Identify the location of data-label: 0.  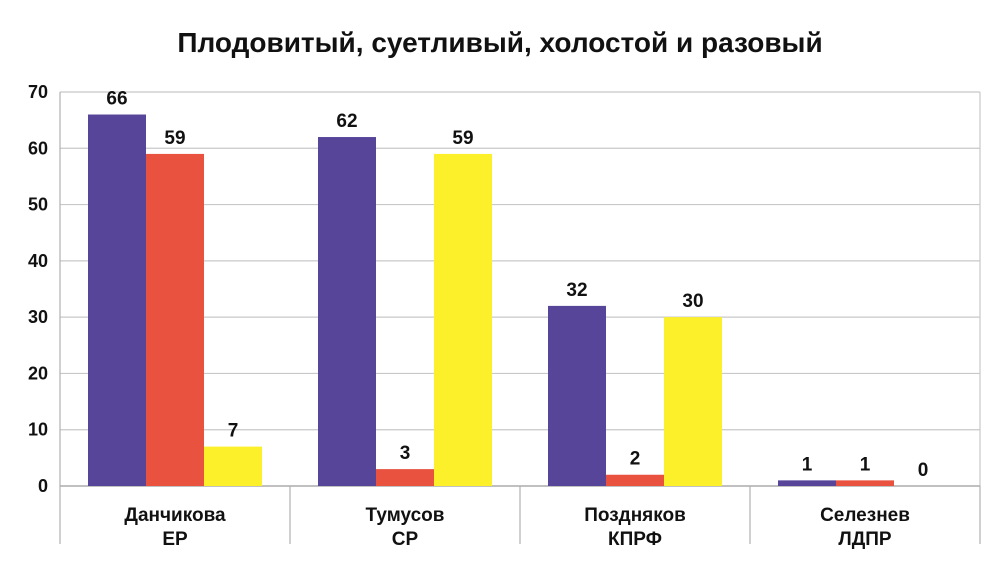
(923, 470).